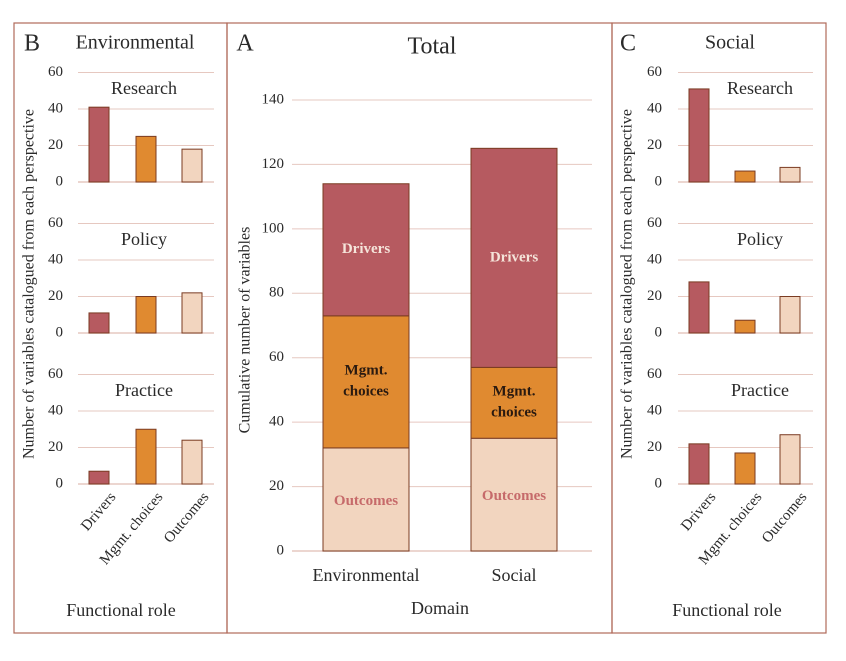  What do you see at coordinates (120, 610) in the screenshot?
I see `panel-b-xlabel: Functional role` at bounding box center [120, 610].